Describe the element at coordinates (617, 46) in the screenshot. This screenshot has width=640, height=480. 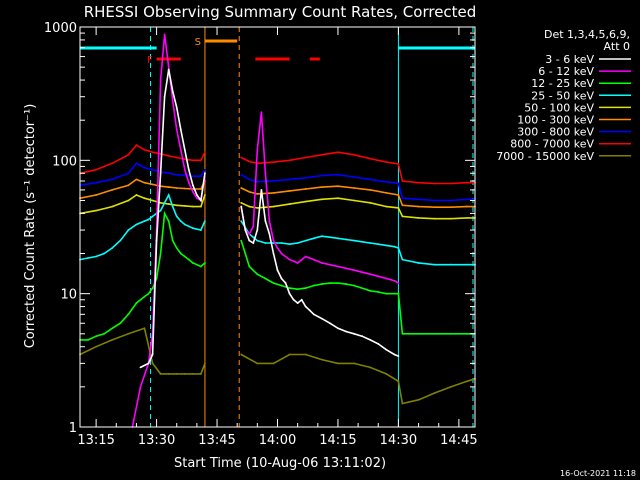
I see `legend-header-1: Att 0` at that location.